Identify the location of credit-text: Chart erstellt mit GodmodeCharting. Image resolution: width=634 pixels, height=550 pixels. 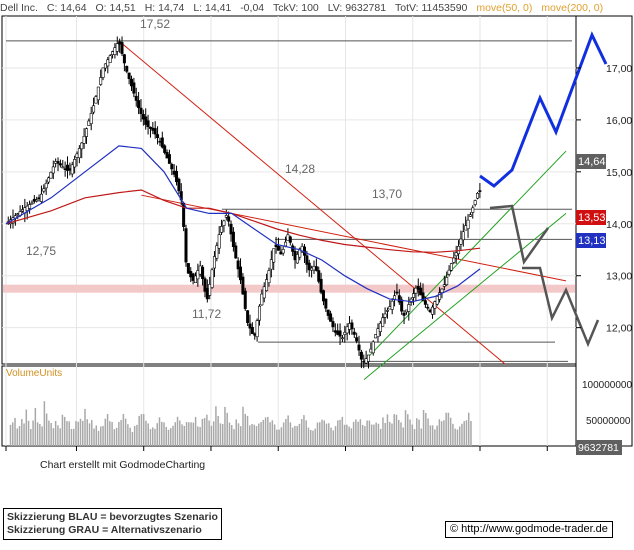
(123, 465).